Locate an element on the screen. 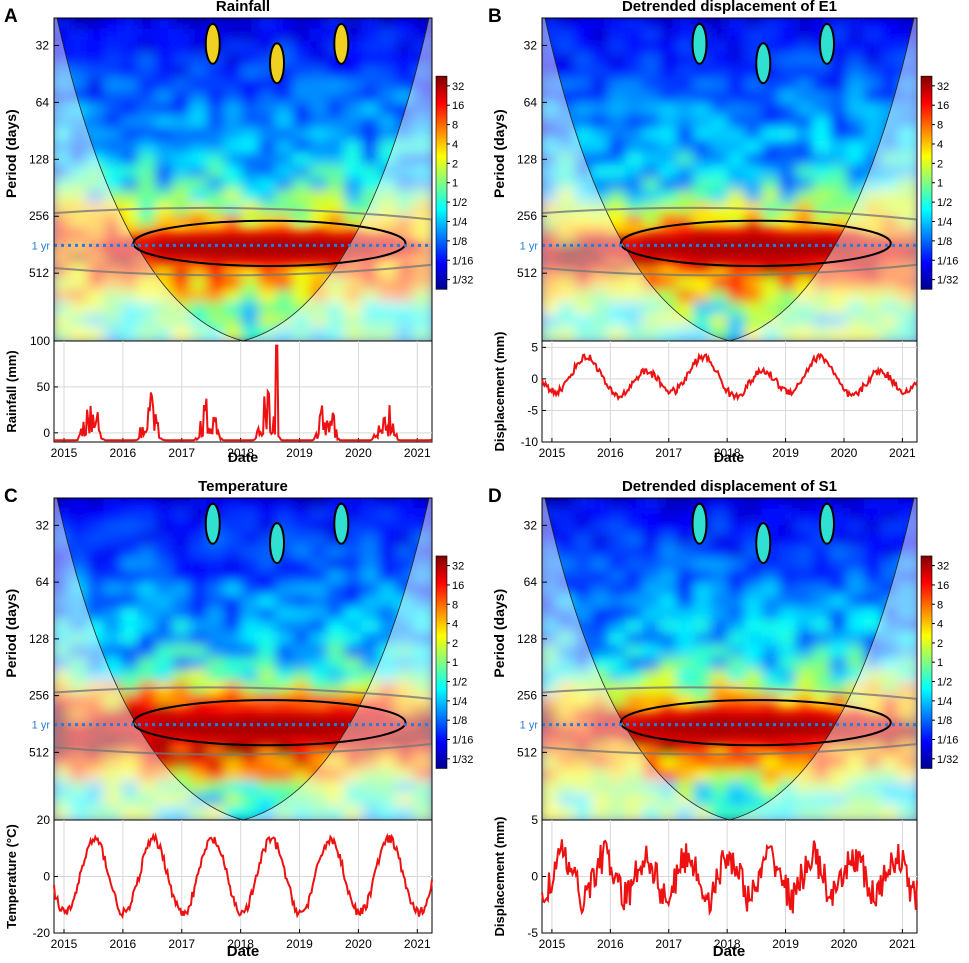 The width and height of the screenshot is (969, 963). panel-title: Detrended displacement of E1 is located at coordinates (729, 7).